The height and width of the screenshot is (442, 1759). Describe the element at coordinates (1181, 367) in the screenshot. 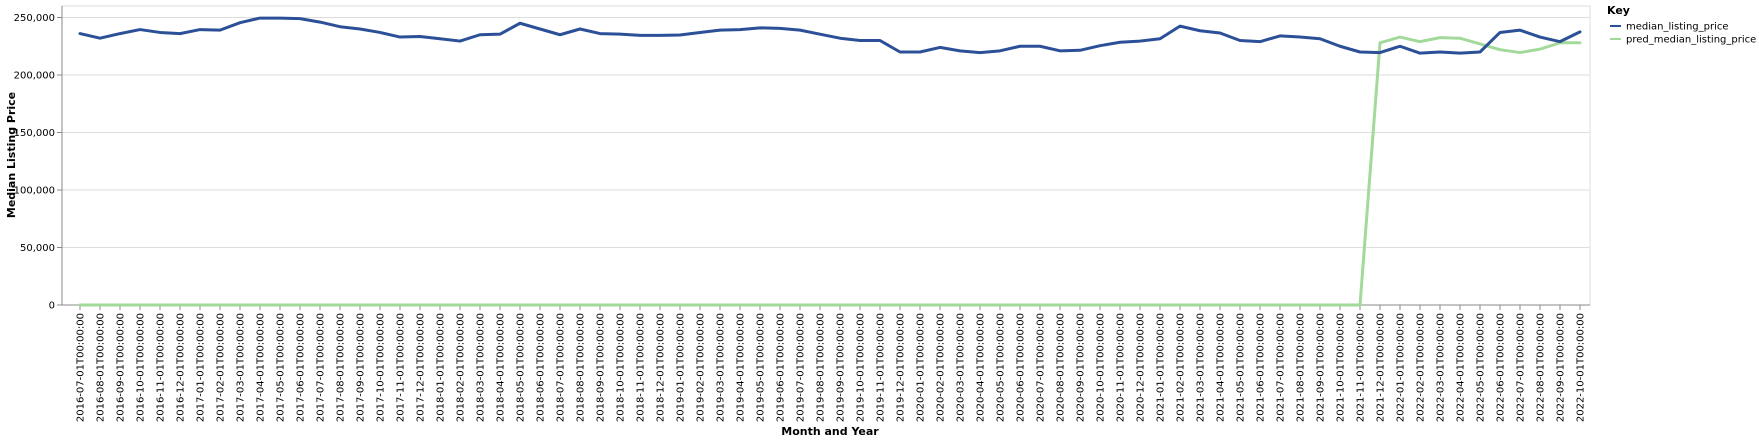

I see `x-tick-label: 2021-02-01T00:00:00` at that location.